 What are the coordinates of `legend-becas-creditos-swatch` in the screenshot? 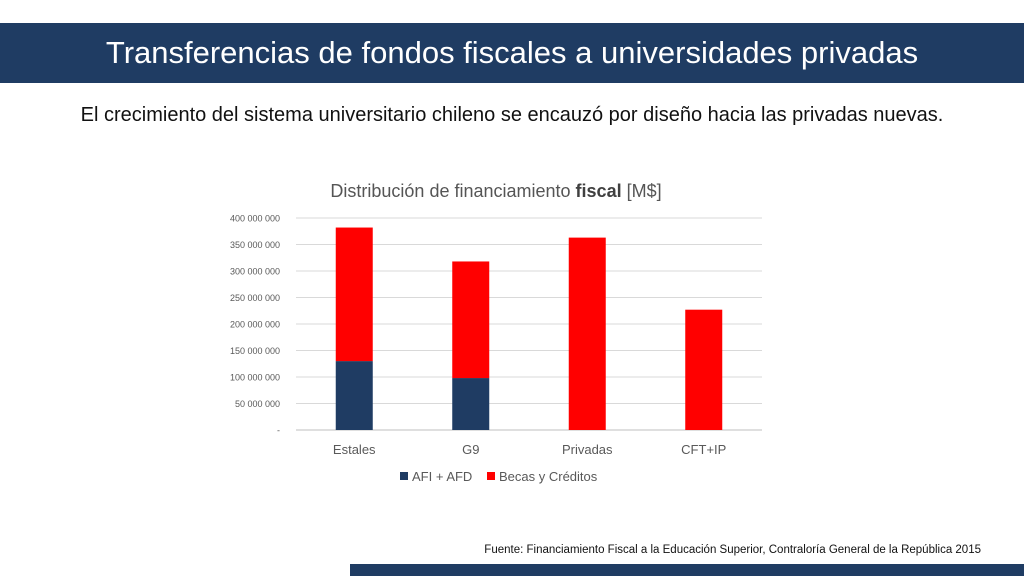 It's located at (491, 476).